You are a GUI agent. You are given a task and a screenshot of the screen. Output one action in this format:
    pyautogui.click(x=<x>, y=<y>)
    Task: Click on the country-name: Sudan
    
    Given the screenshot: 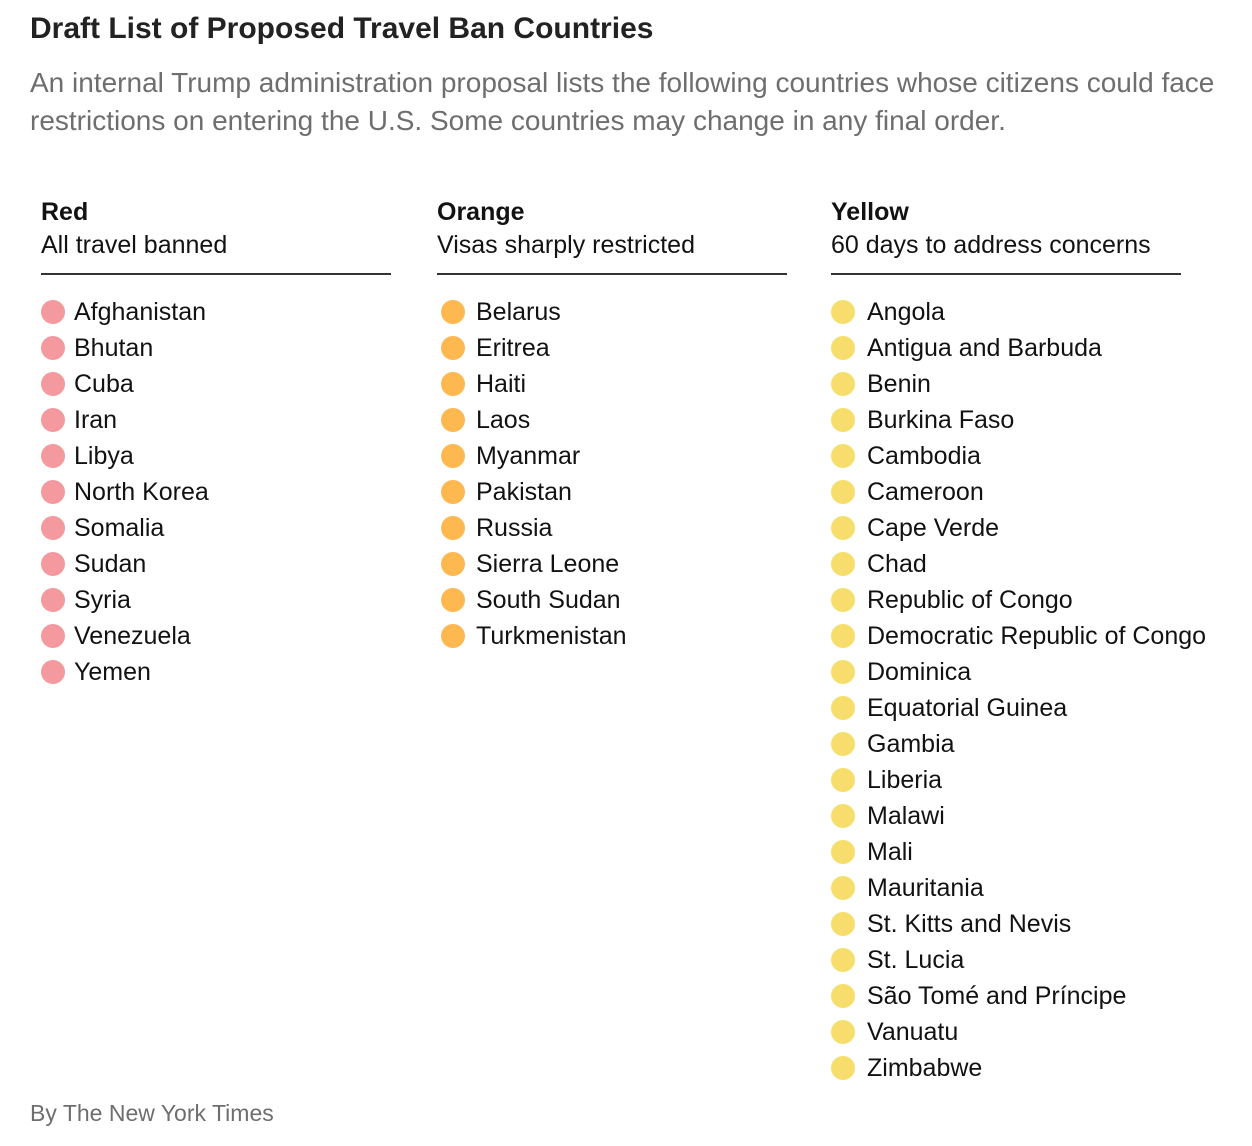 What is the action you would take?
    pyautogui.click(x=110, y=563)
    